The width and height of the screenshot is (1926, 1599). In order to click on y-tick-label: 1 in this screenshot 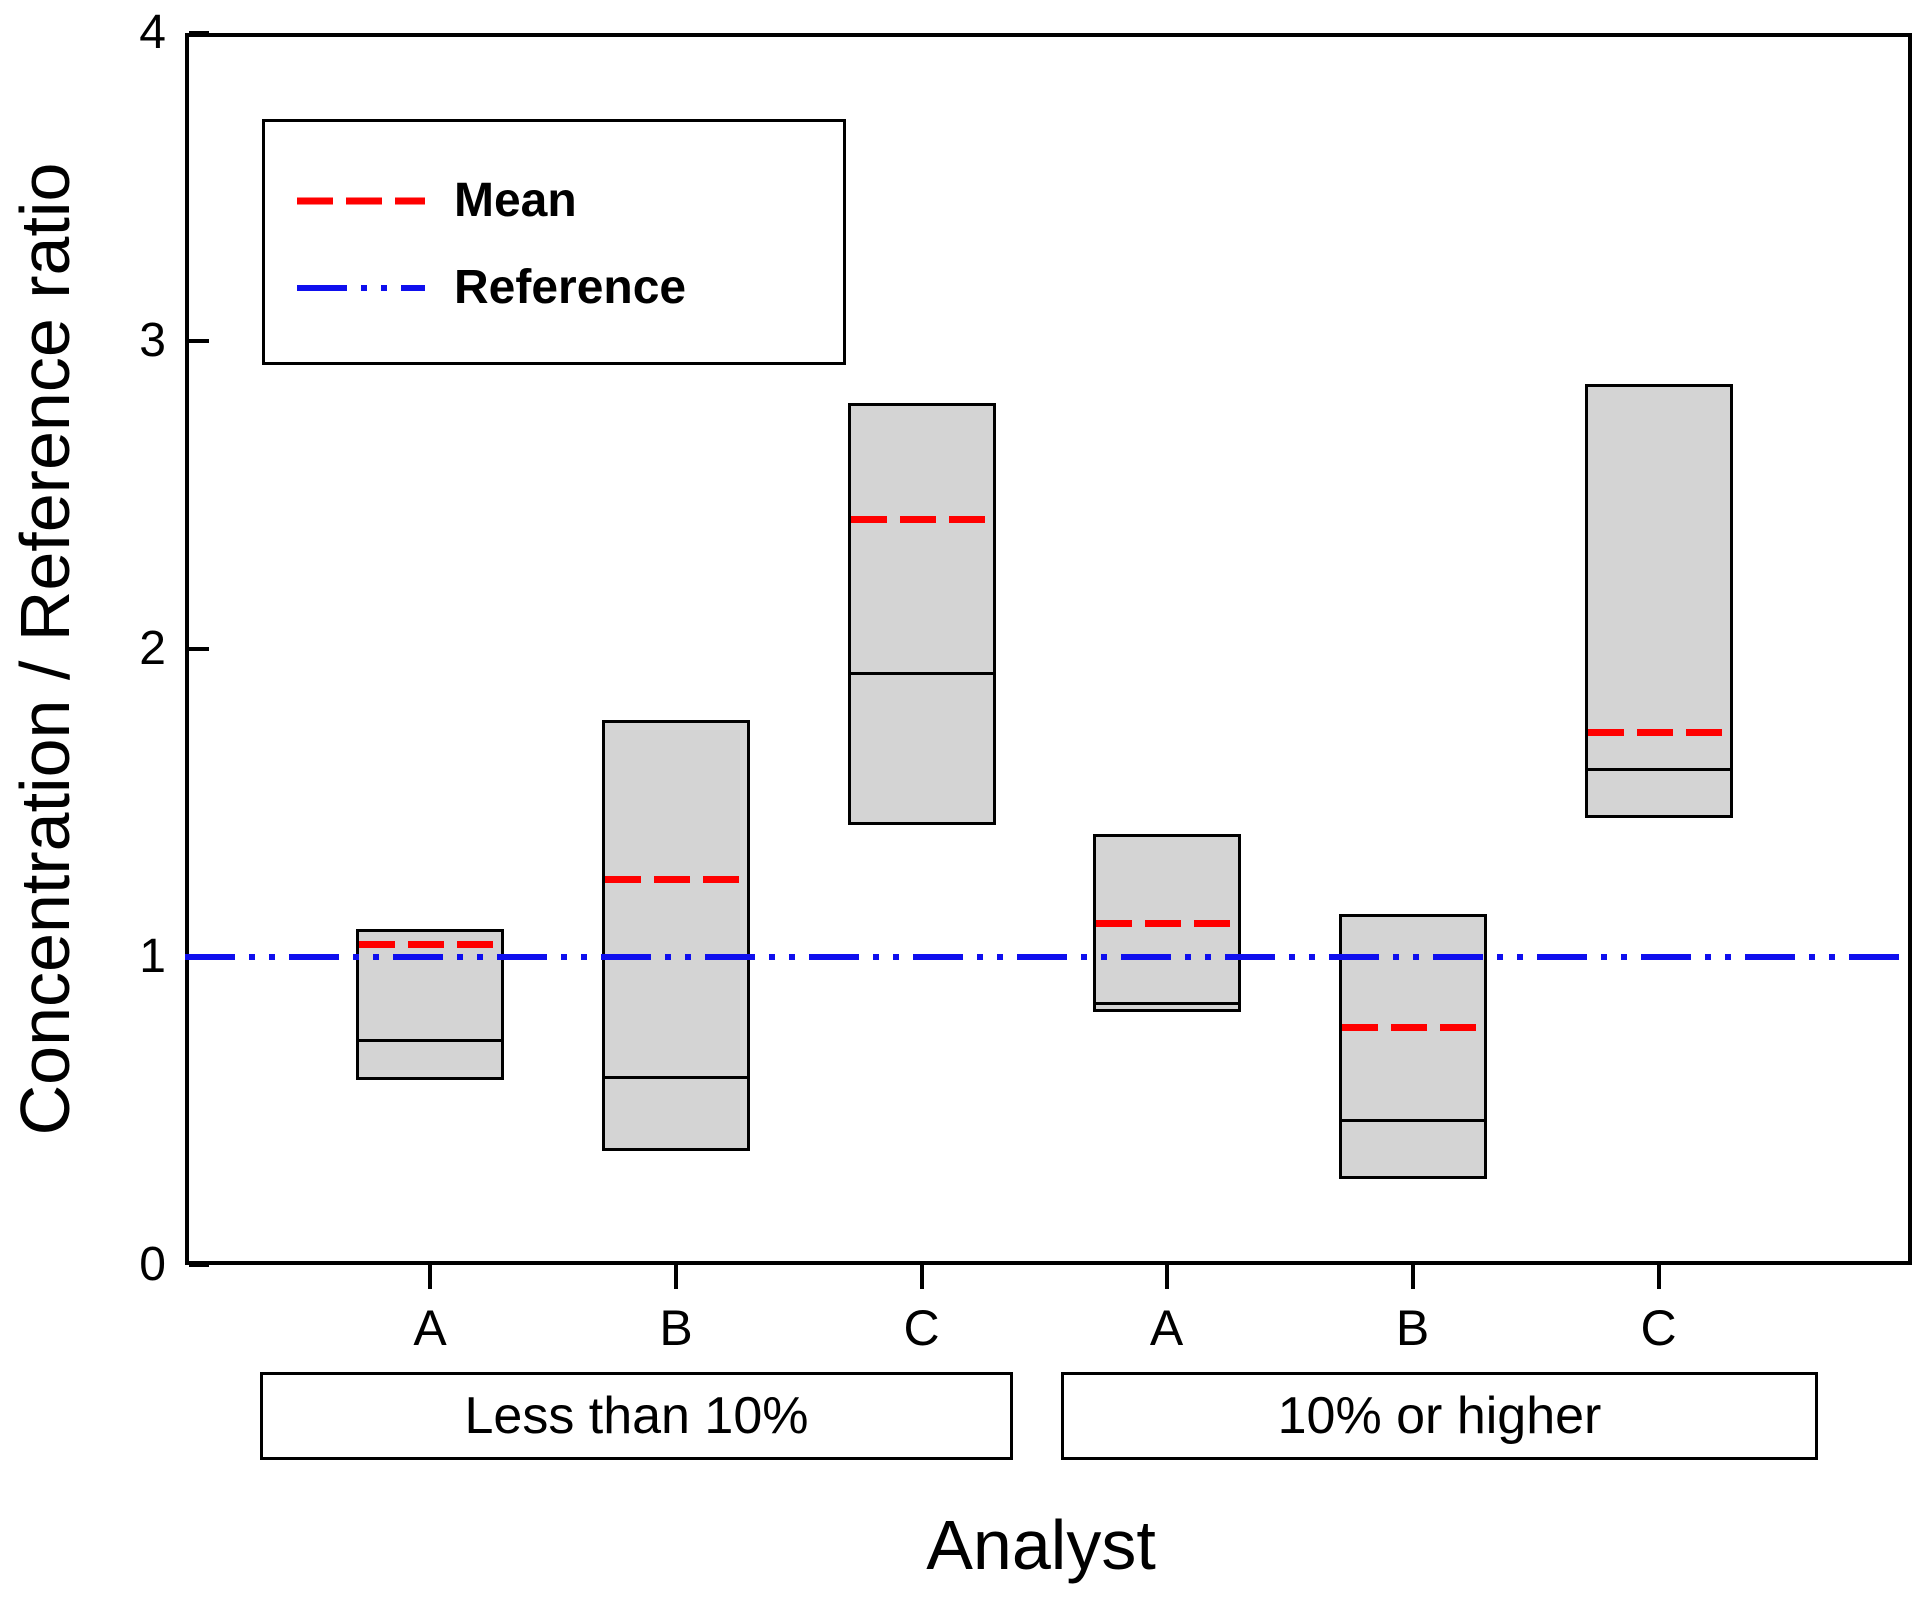, I will do `click(152, 956)`.